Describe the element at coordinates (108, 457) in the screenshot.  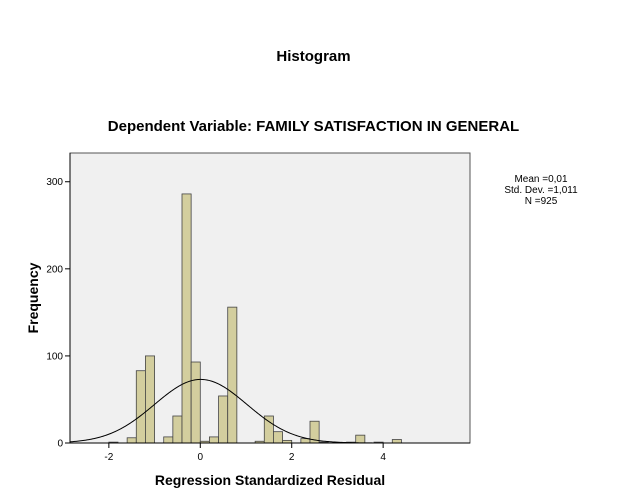
I see `x-tick-label: -2` at that location.